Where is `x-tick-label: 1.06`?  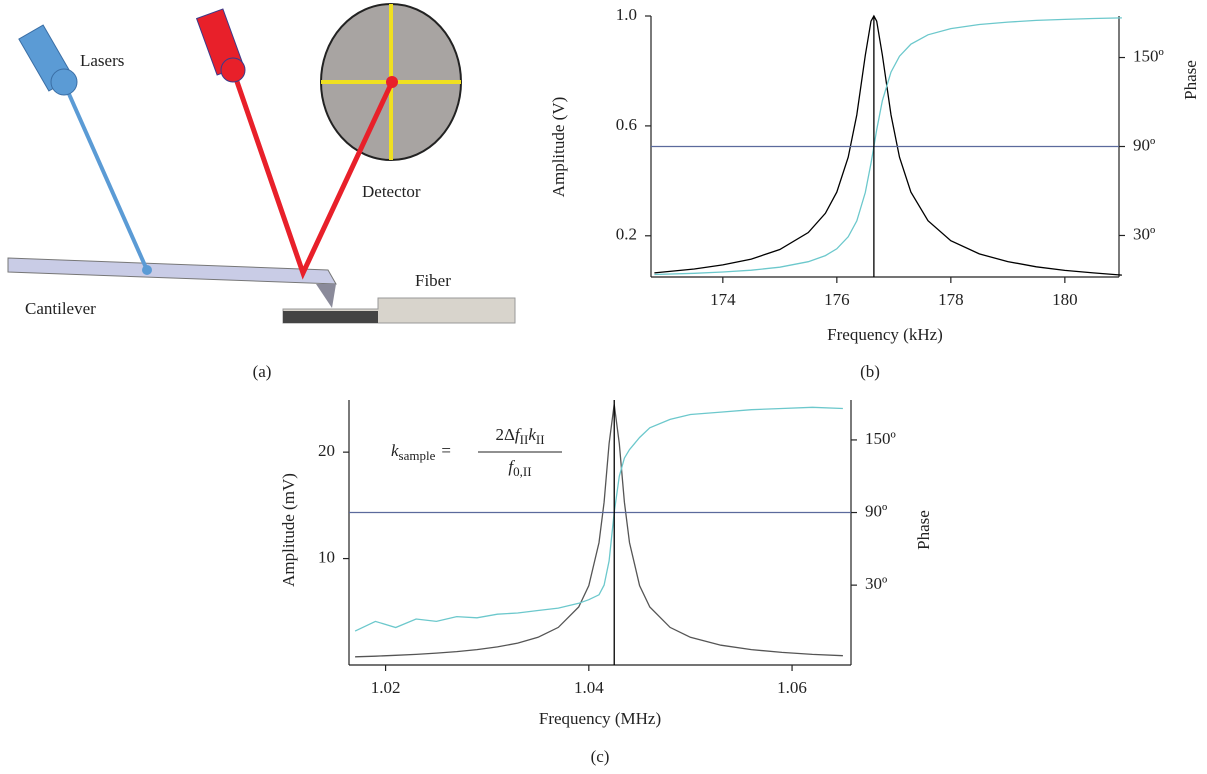 x-tick-label: 1.06 is located at coordinates (792, 687).